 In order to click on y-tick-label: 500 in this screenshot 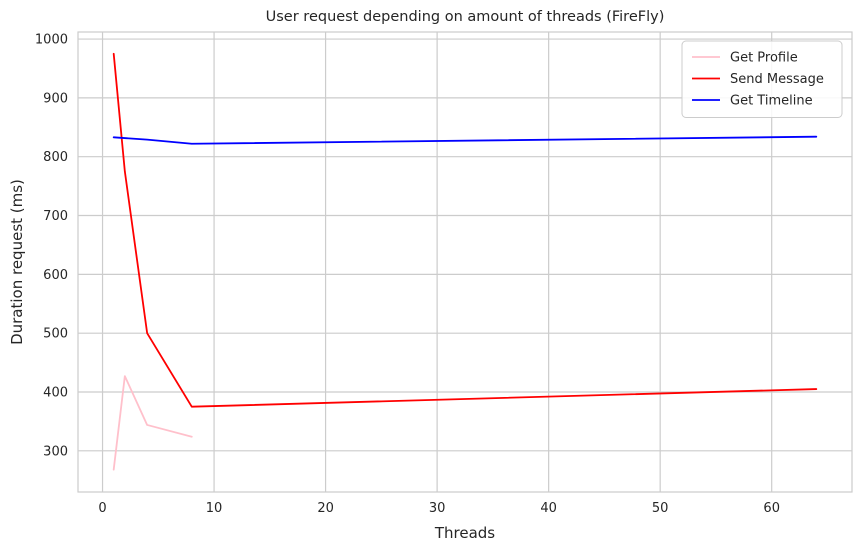, I will do `click(55, 334)`.